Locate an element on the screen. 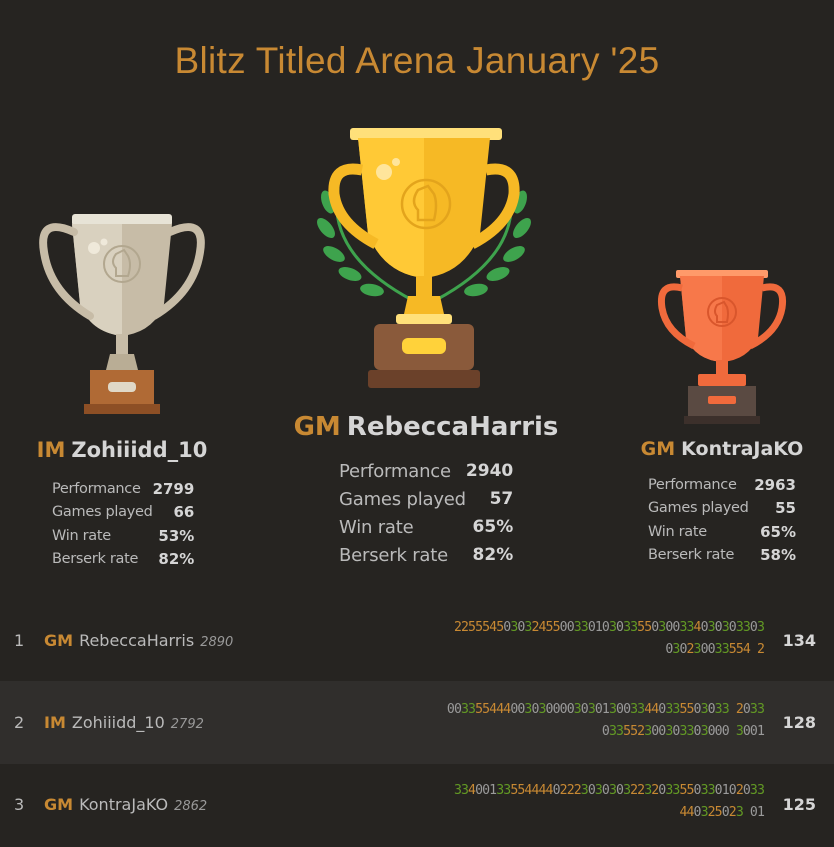 The image size is (834, 847). rank-number: 3 is located at coordinates (19, 804).